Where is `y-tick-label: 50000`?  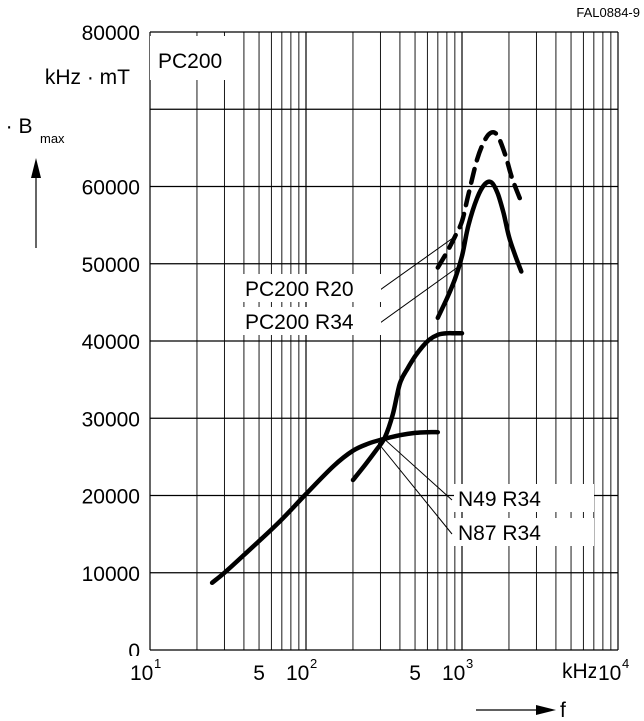
y-tick-label: 50000 is located at coordinates (111, 265).